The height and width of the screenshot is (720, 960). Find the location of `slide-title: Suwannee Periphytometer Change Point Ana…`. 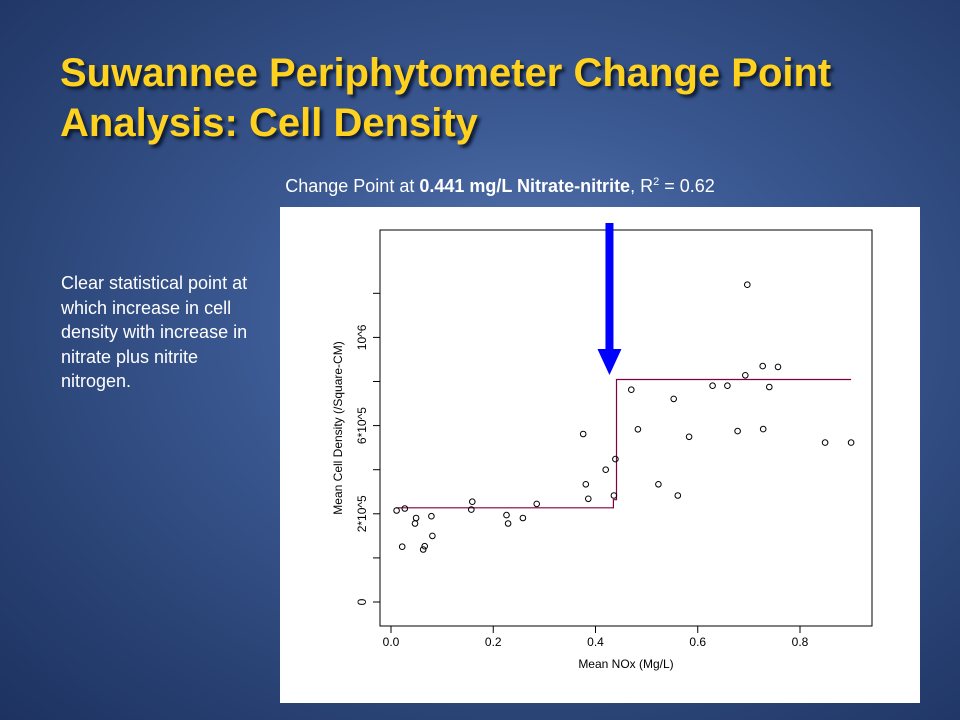

slide-title: Suwannee Periphytometer Change Point Ana… is located at coordinates (446, 98).